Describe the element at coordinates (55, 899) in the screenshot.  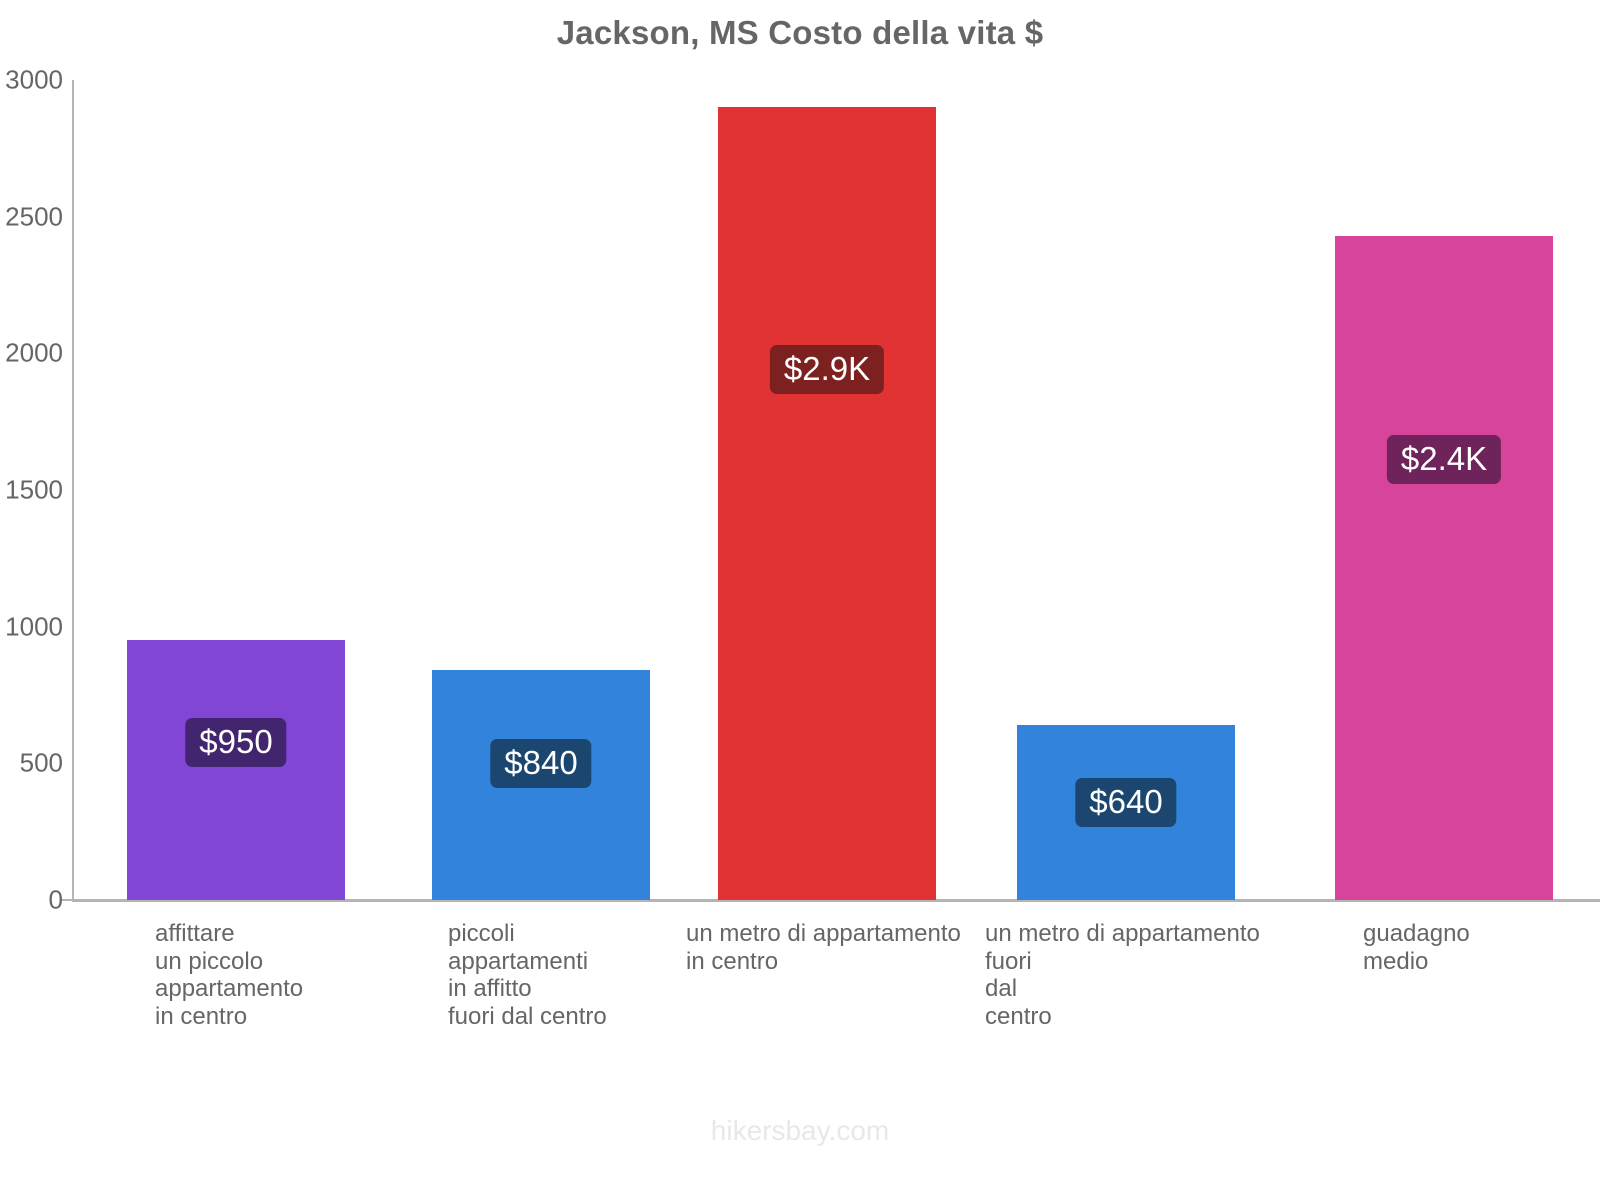
I see `y-axis-tick-label: 0` at that location.